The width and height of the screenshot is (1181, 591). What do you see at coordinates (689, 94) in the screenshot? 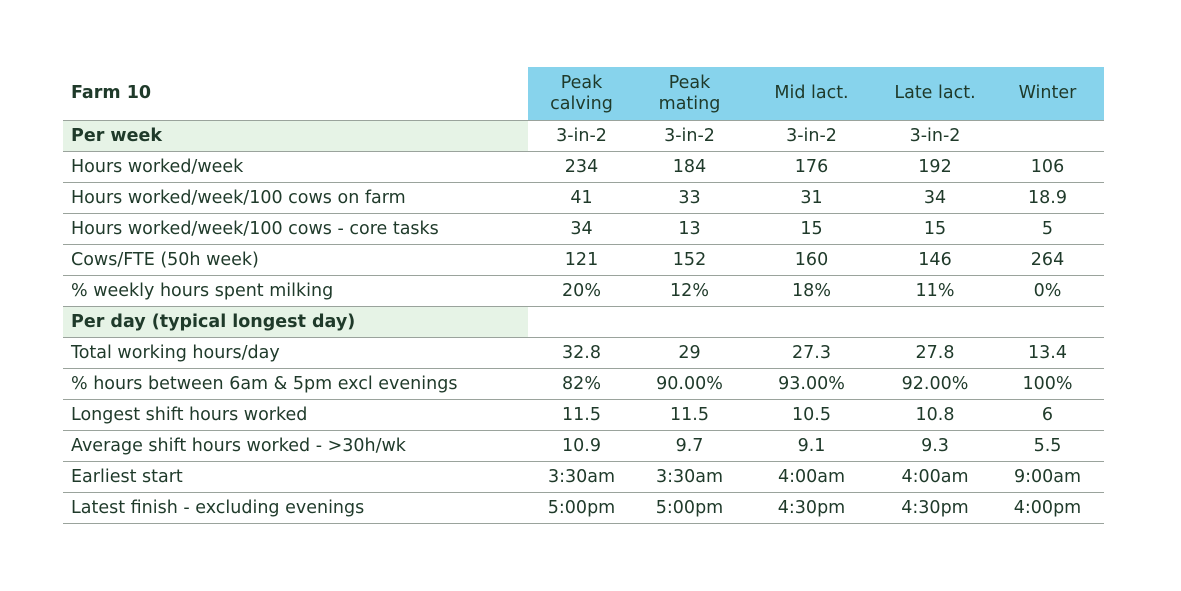
I see `column-header-peak-mating: Peak mating` at bounding box center [689, 94].